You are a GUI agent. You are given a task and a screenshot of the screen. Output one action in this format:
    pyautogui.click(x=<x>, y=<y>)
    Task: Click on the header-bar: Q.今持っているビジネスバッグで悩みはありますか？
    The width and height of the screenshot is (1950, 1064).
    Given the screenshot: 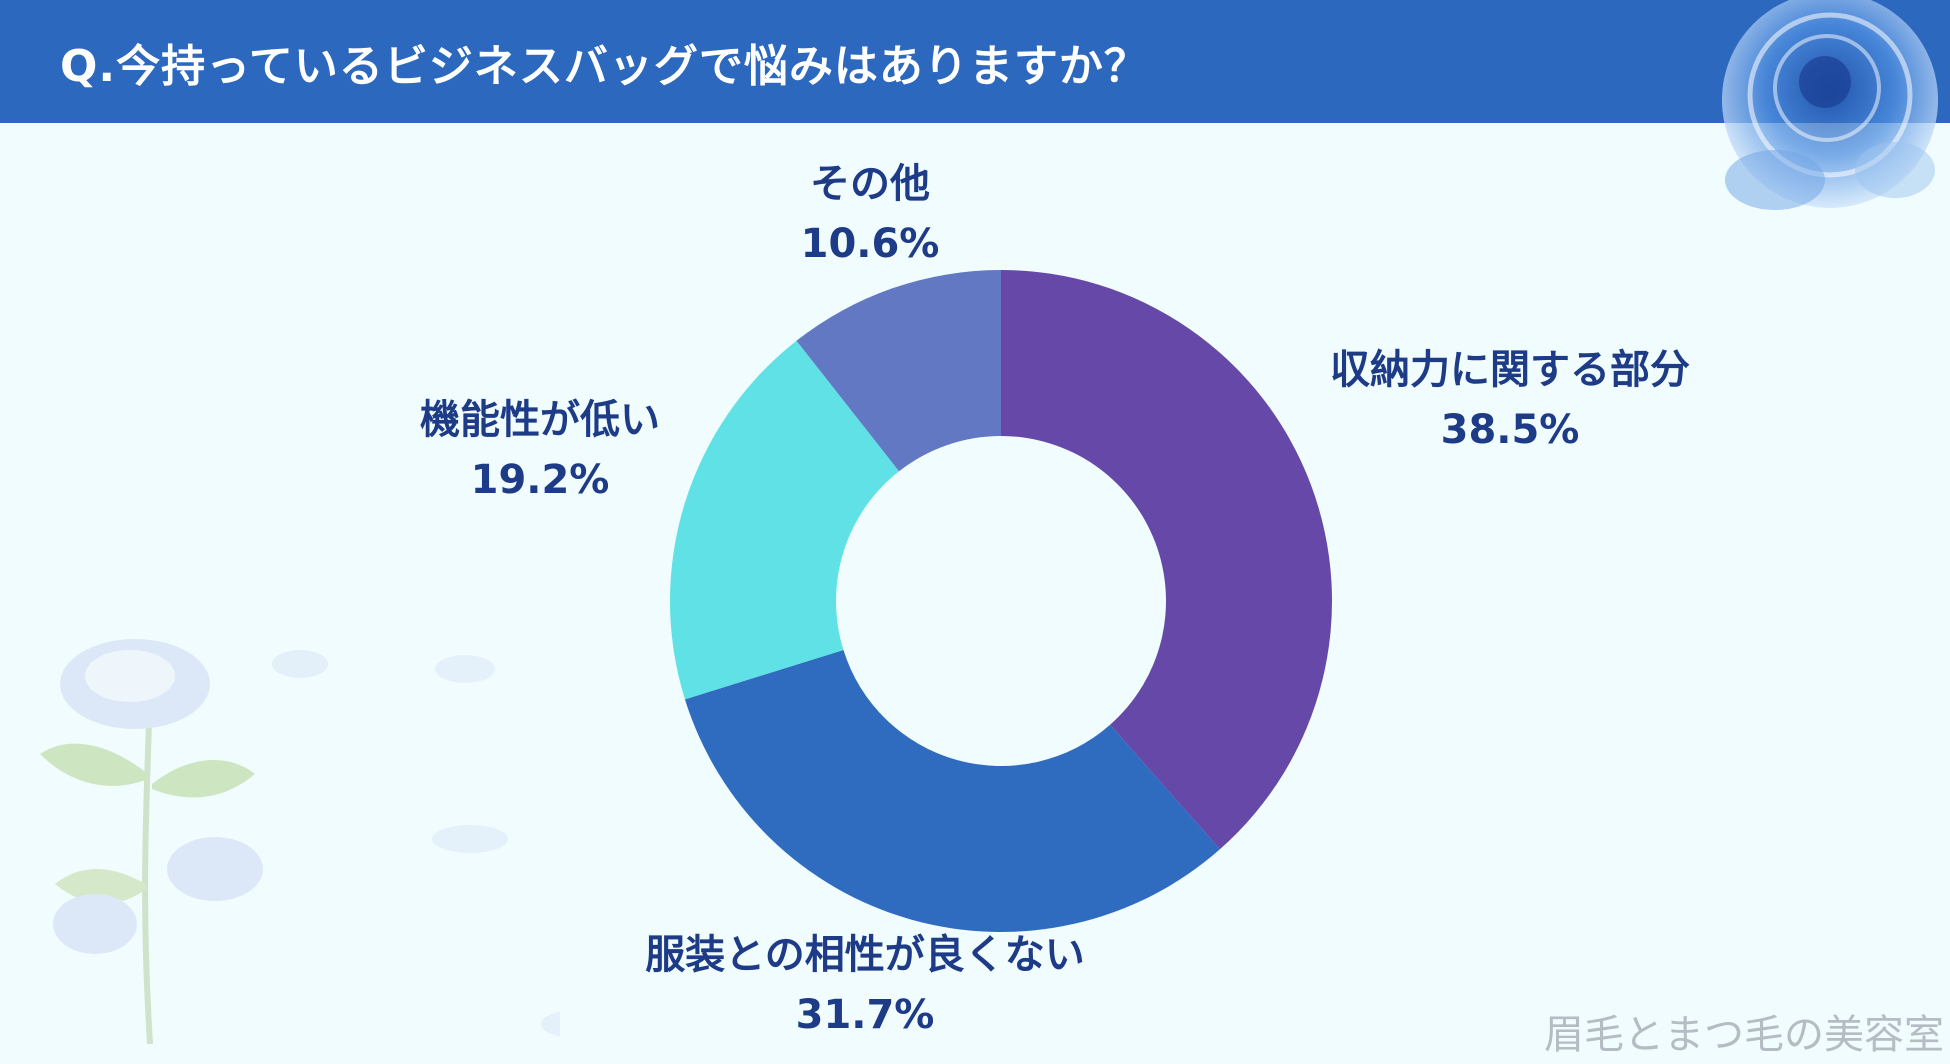 What is the action you would take?
    pyautogui.click(x=975, y=61)
    